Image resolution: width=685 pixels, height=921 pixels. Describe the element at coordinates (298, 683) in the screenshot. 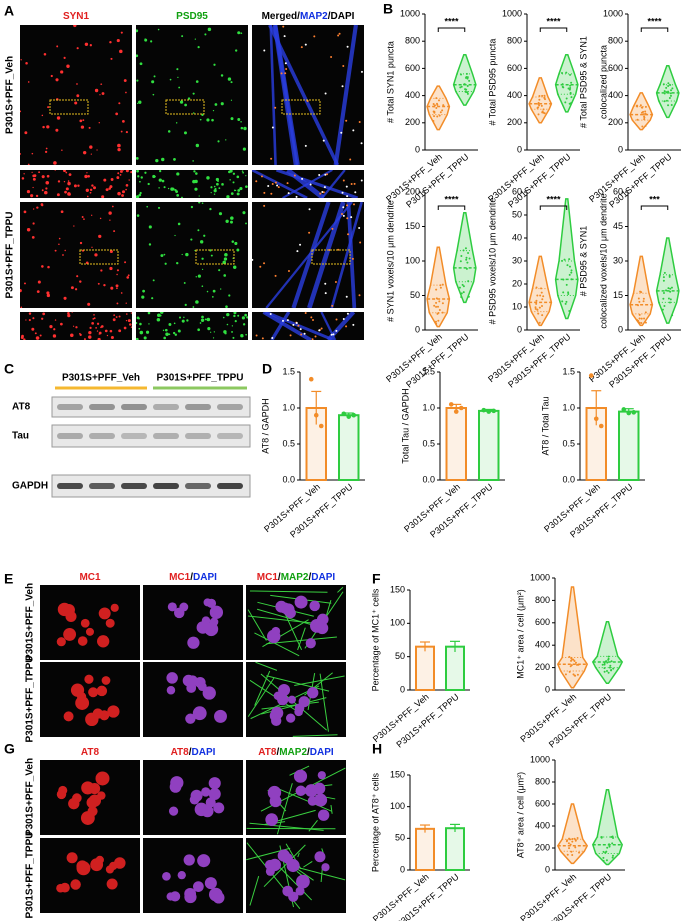

I see `neurite` at that location.